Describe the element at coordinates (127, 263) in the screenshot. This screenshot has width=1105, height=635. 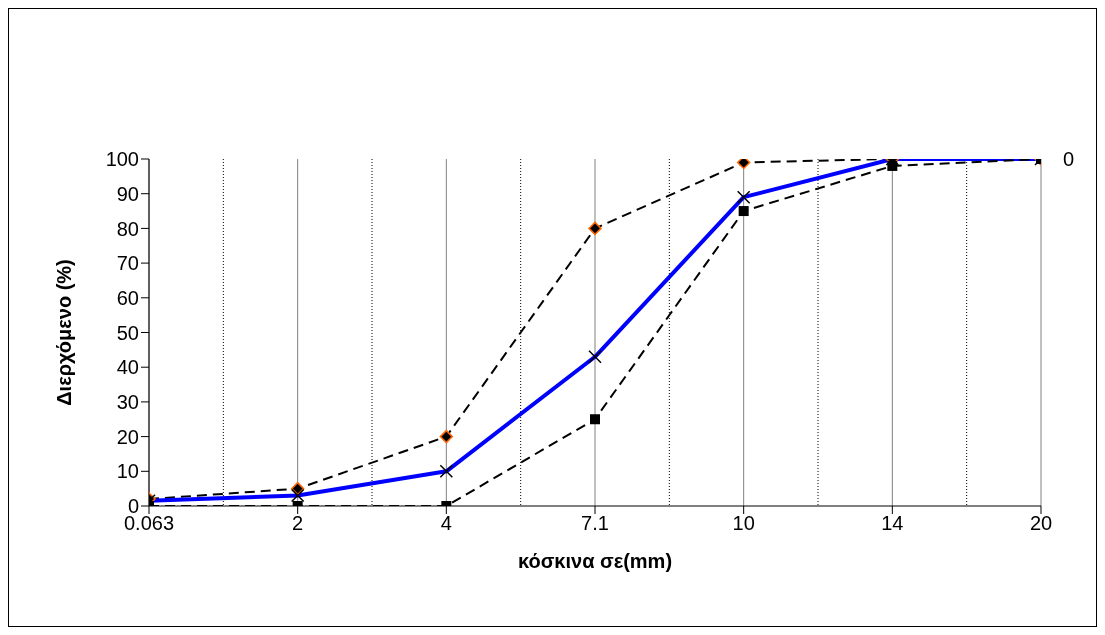
I see `y-tick-label: 70` at that location.